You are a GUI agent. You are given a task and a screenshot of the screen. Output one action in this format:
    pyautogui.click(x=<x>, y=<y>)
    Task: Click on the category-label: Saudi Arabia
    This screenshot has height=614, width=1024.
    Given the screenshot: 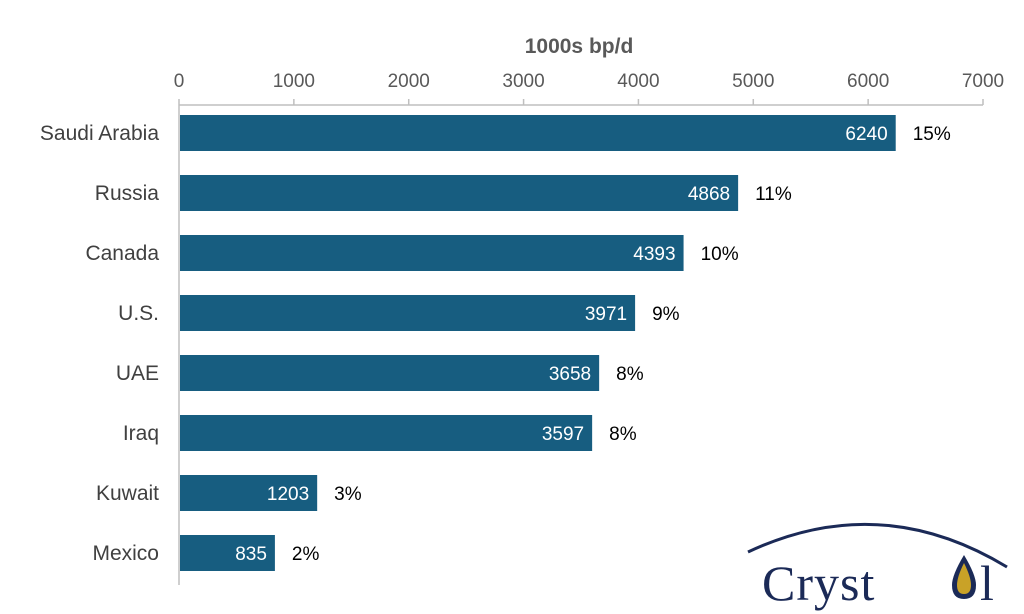 What is the action you would take?
    pyautogui.click(x=99, y=133)
    